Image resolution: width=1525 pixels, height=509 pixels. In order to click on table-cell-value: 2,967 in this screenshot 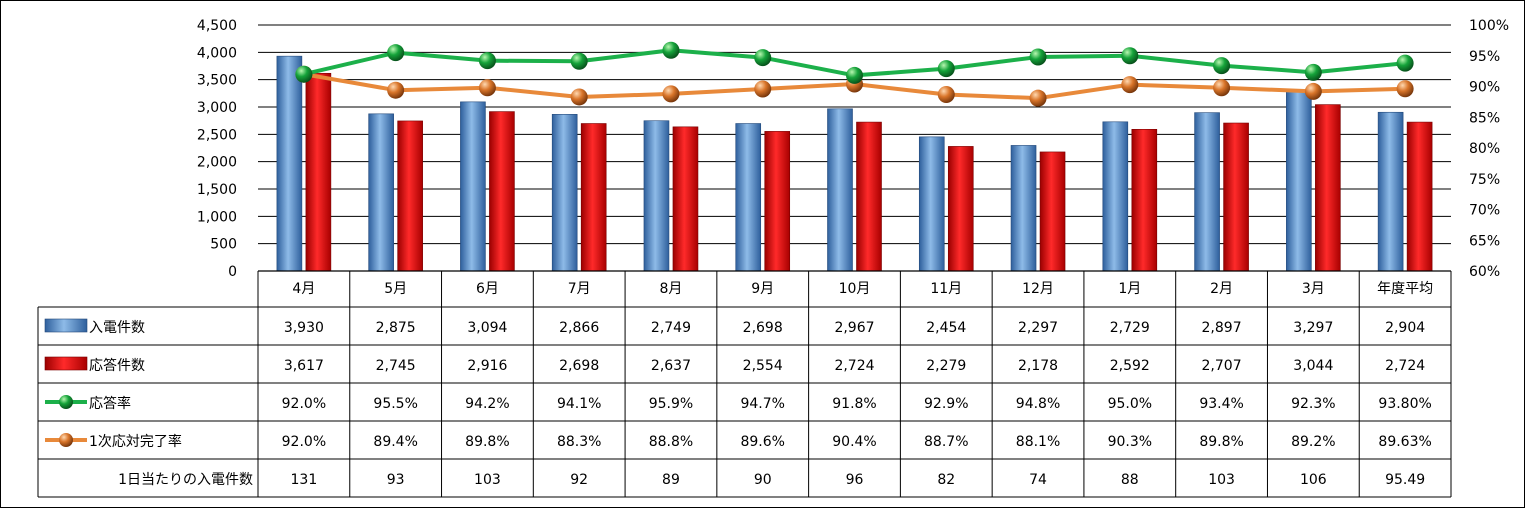, I will do `click(854, 328)`.